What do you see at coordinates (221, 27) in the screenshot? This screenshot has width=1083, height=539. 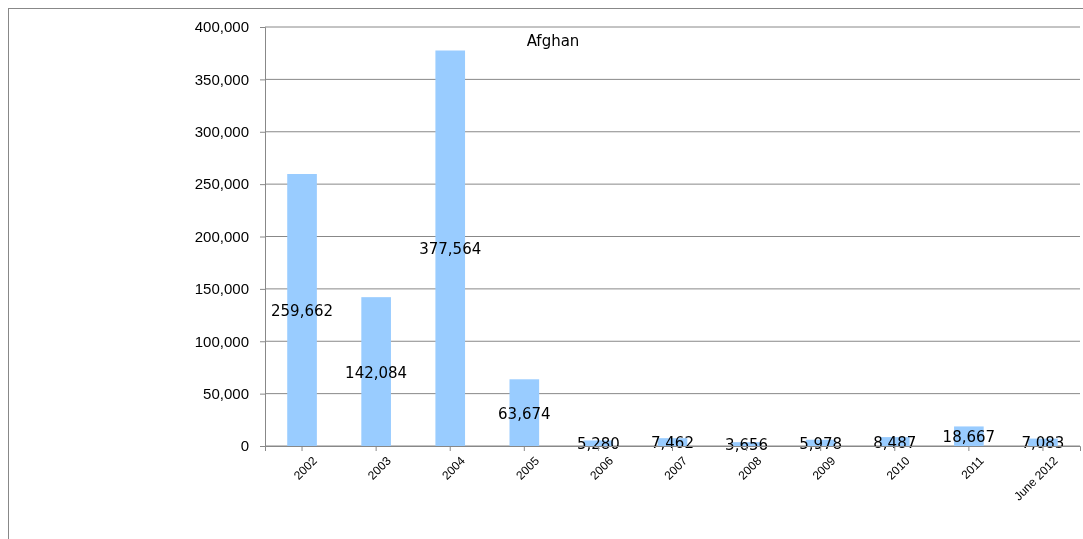 I see `y-tick-label: 400,000` at bounding box center [221, 27].